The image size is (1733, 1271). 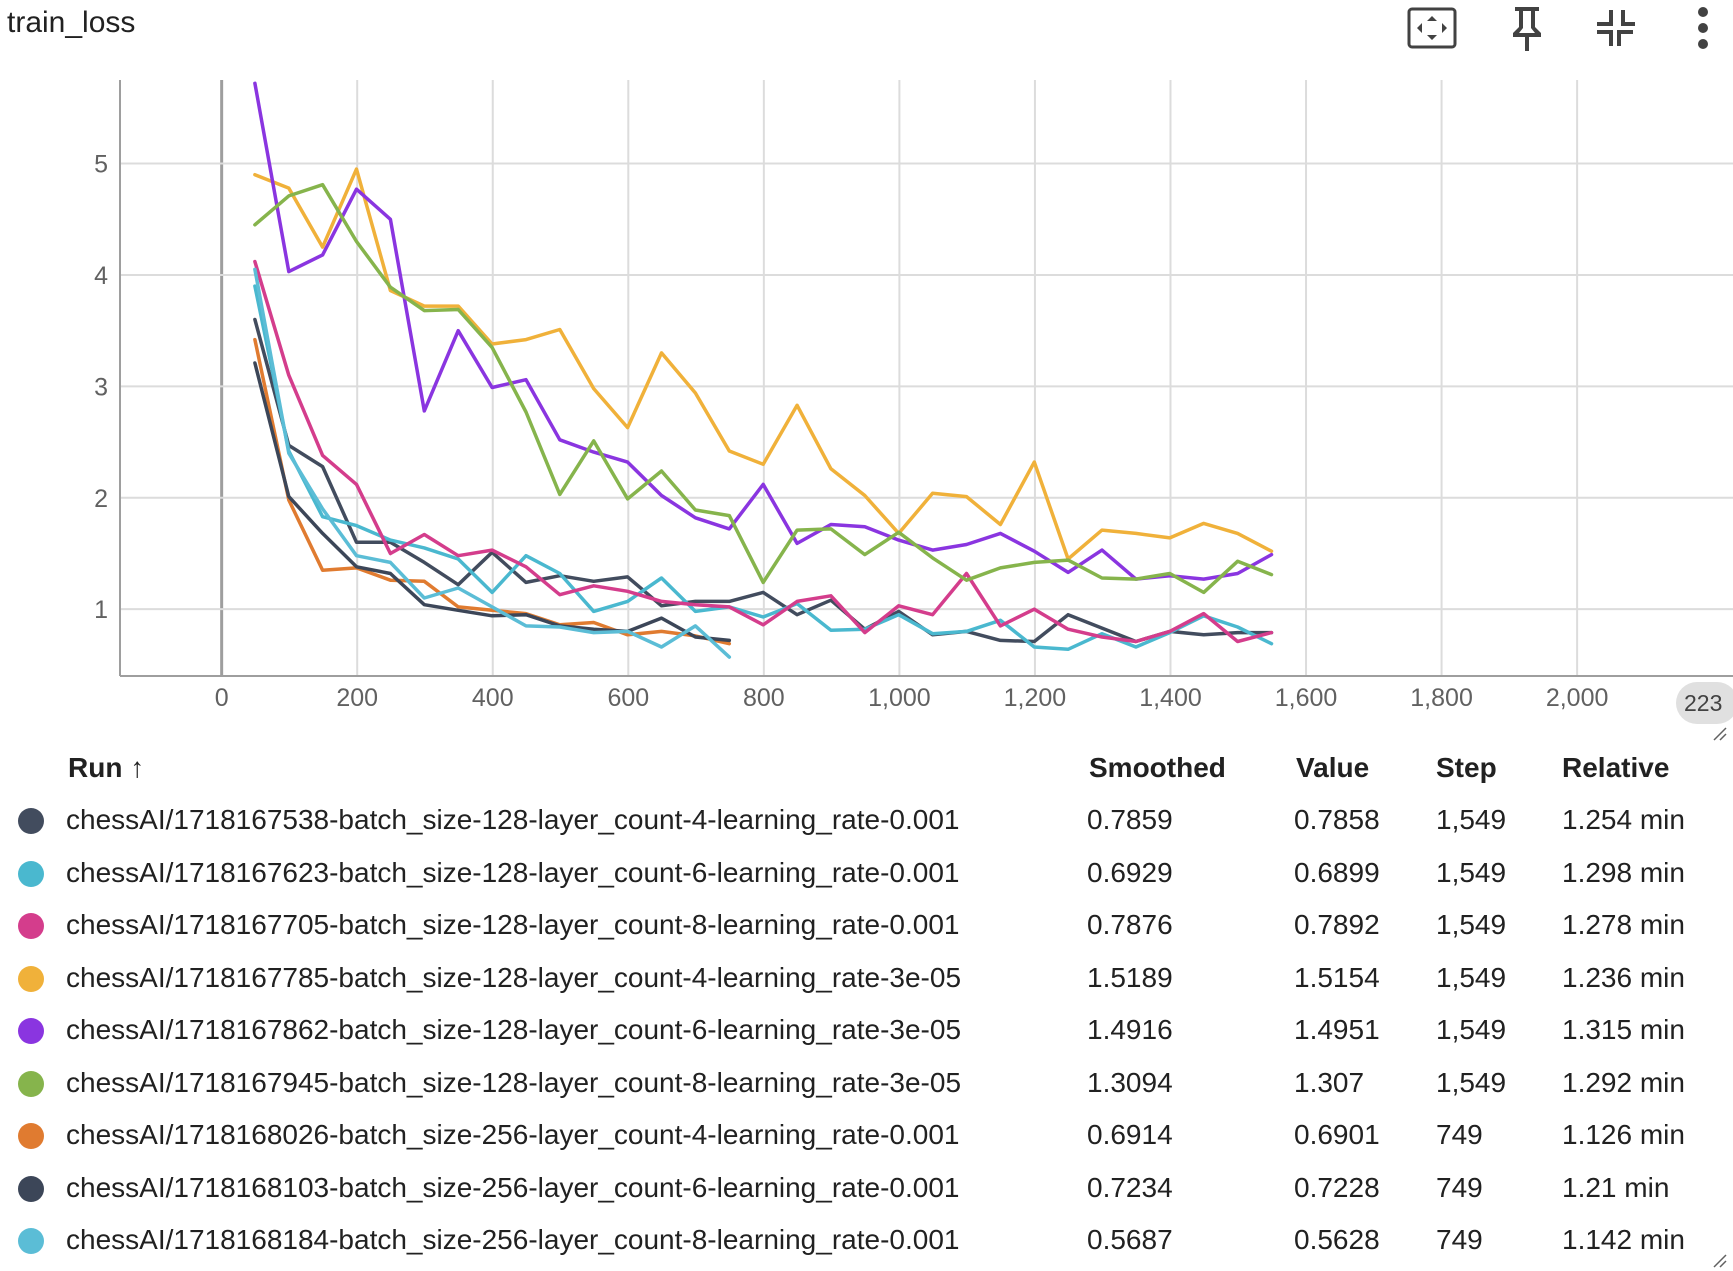 I want to click on cell-value: 0.5628, so click(x=1337, y=1239).